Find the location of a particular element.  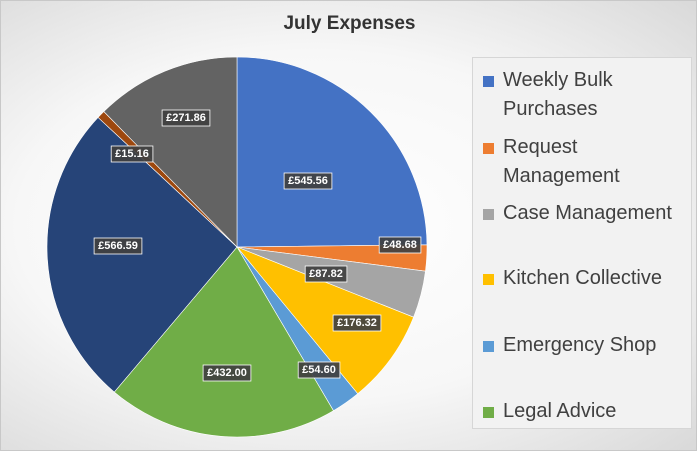

data-label-text: £271.86 is located at coordinates (186, 118).